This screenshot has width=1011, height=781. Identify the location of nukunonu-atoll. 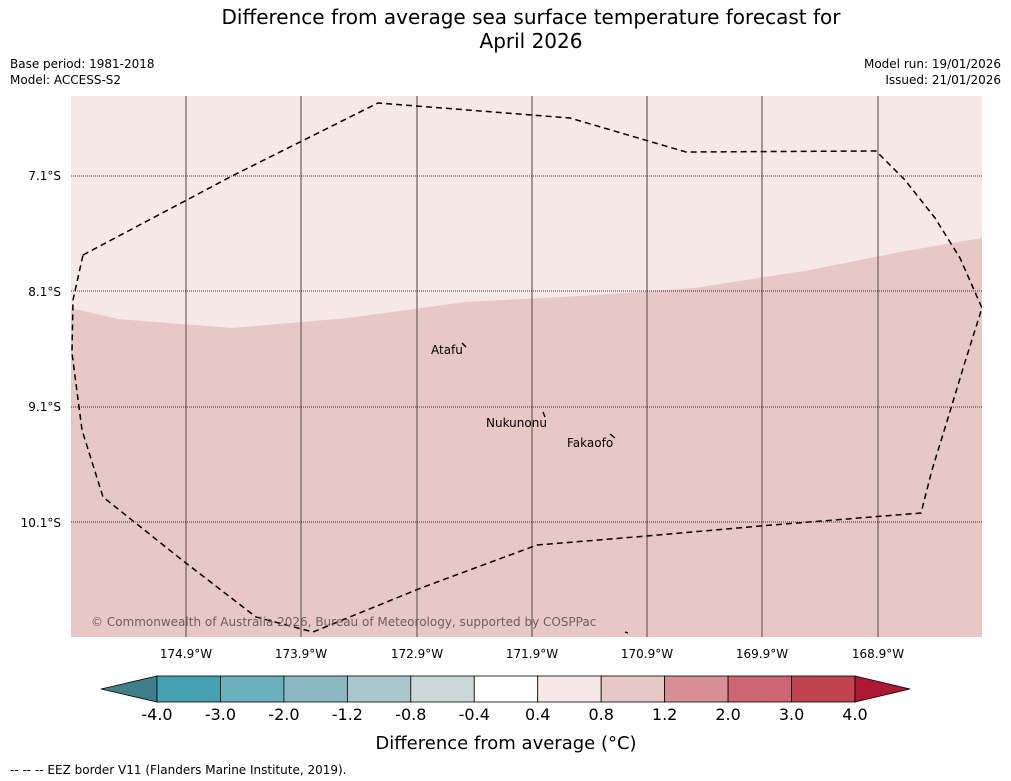
(544, 414).